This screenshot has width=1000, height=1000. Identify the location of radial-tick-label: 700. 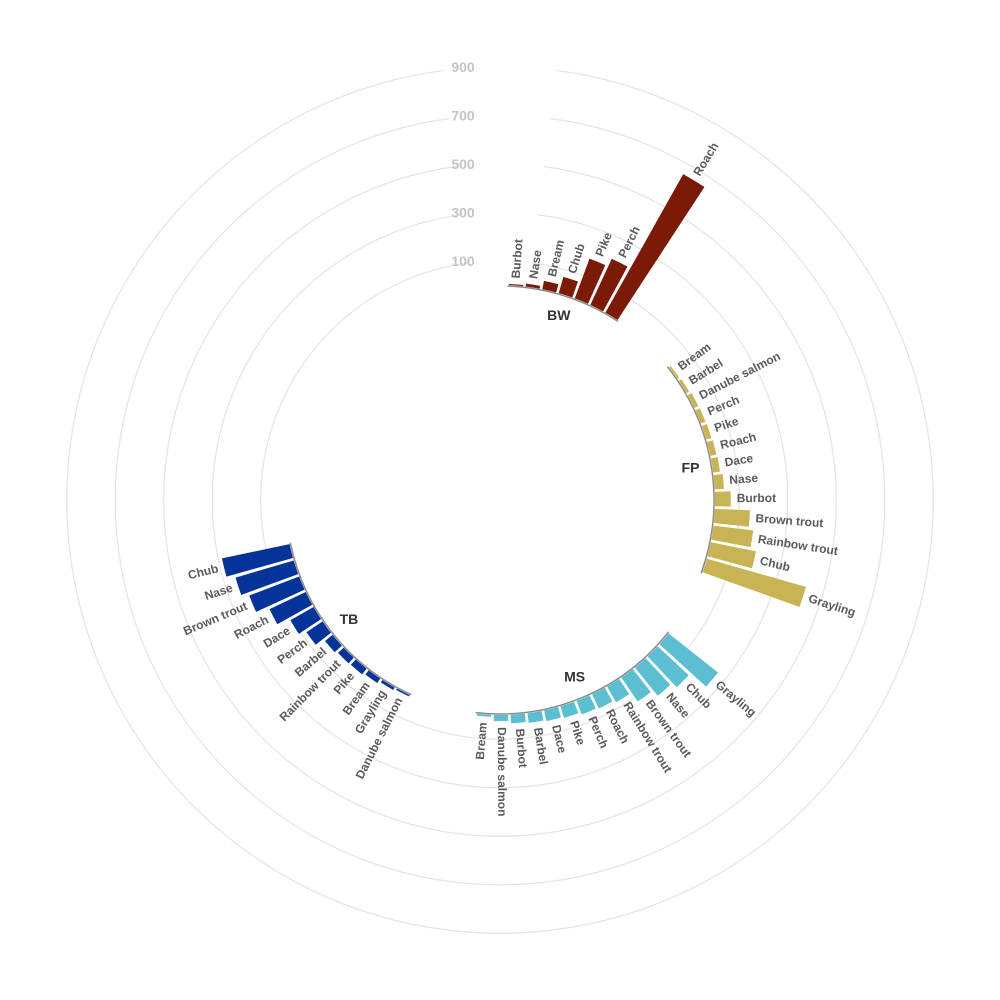
(463, 115).